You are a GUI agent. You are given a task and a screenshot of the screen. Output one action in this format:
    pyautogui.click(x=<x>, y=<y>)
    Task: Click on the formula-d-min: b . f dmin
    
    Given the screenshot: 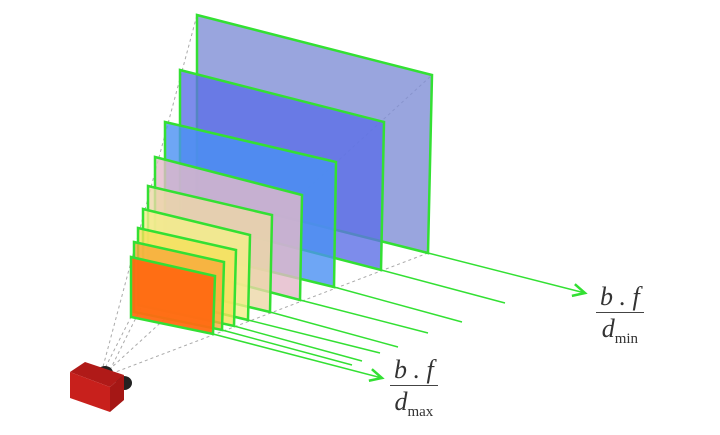 What is the action you would take?
    pyautogui.click(x=620, y=318)
    